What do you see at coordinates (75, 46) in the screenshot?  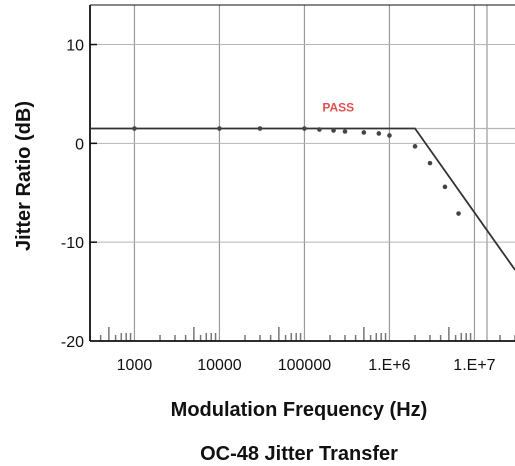 I see `y-tick-label: 10` at bounding box center [75, 46].